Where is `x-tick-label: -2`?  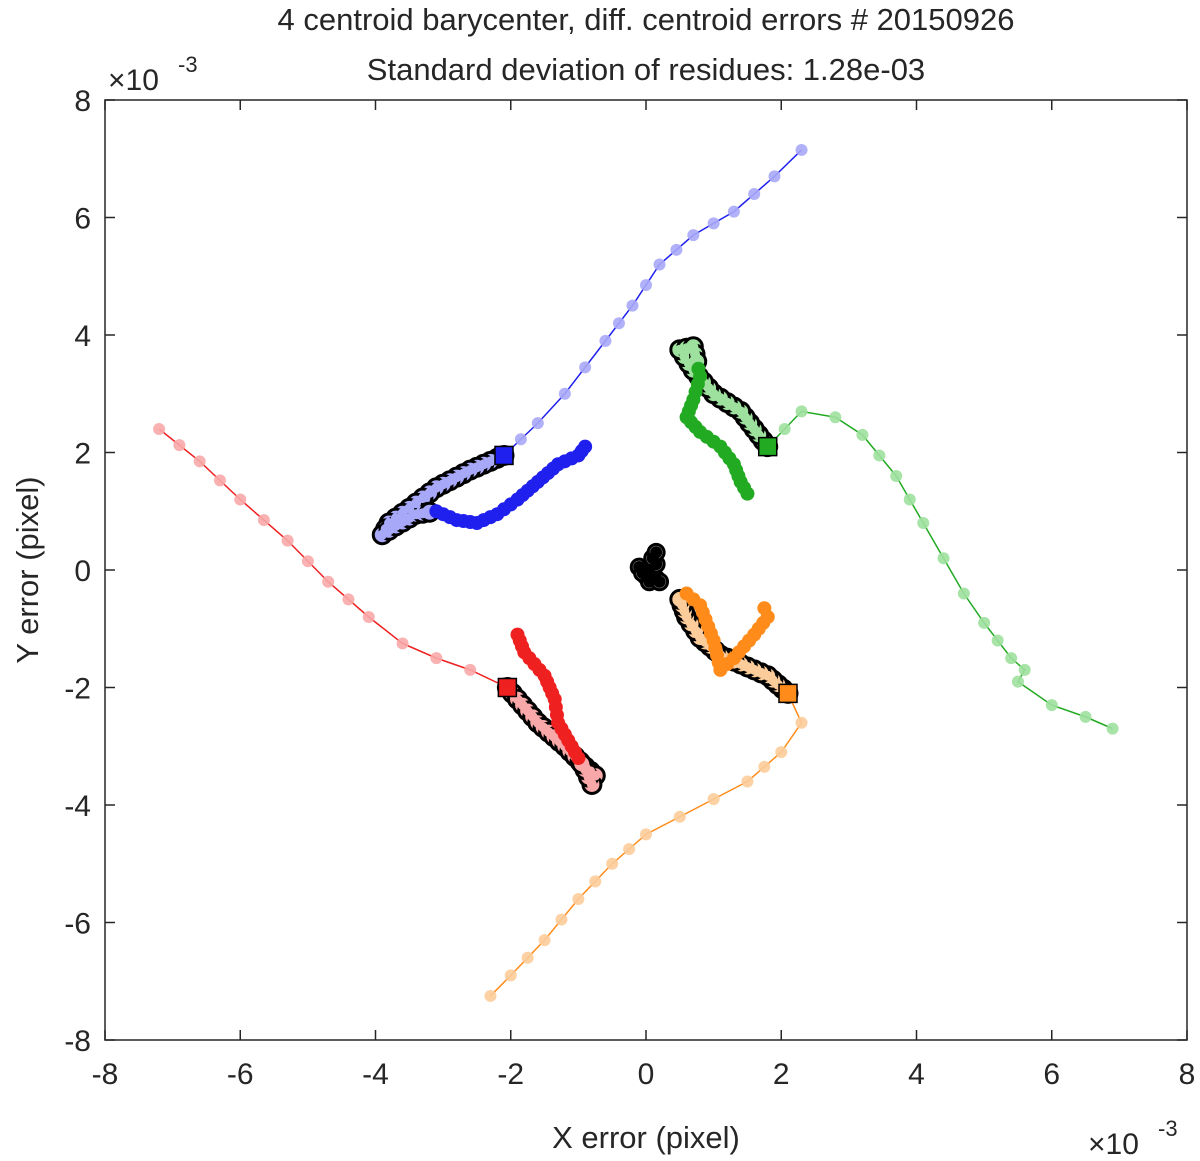
x-tick-label: -2 is located at coordinates (510, 1074).